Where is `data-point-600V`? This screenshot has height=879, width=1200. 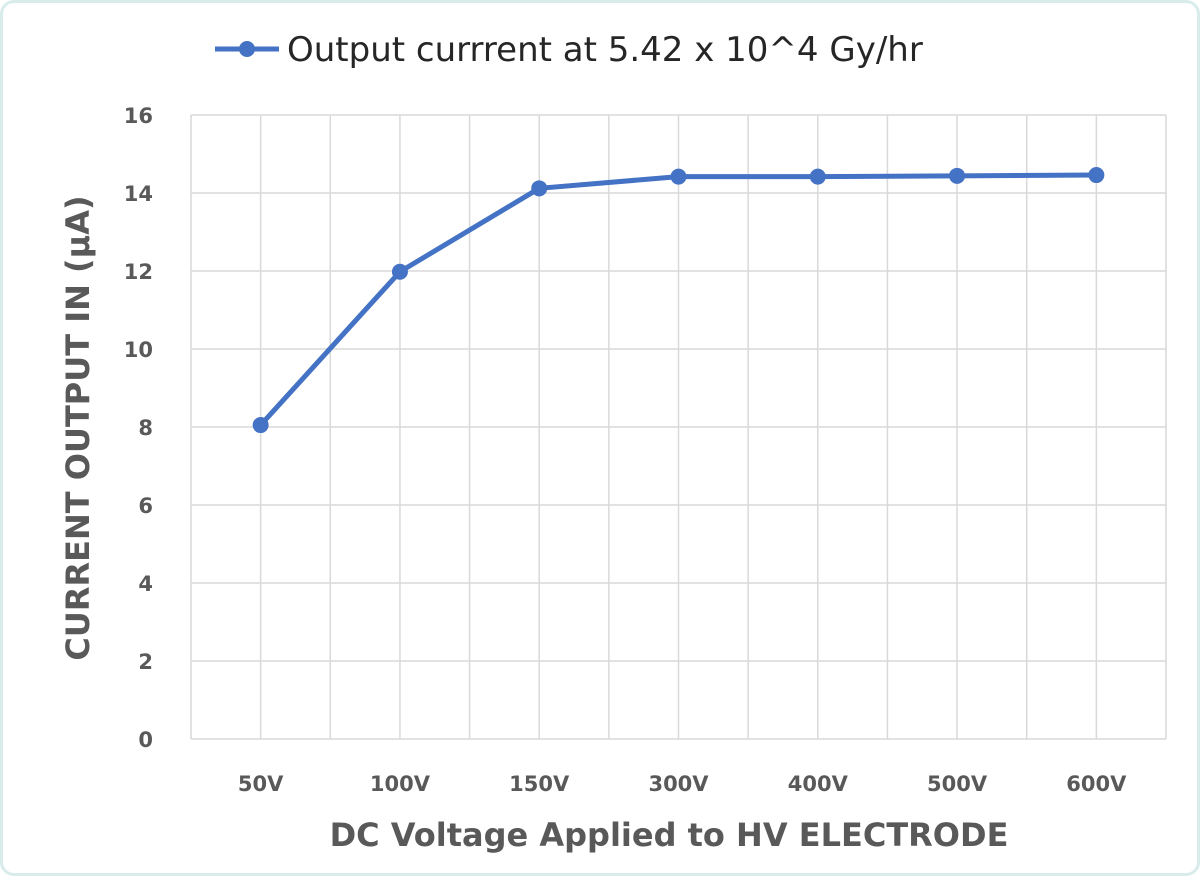 data-point-600V is located at coordinates (1096, 175).